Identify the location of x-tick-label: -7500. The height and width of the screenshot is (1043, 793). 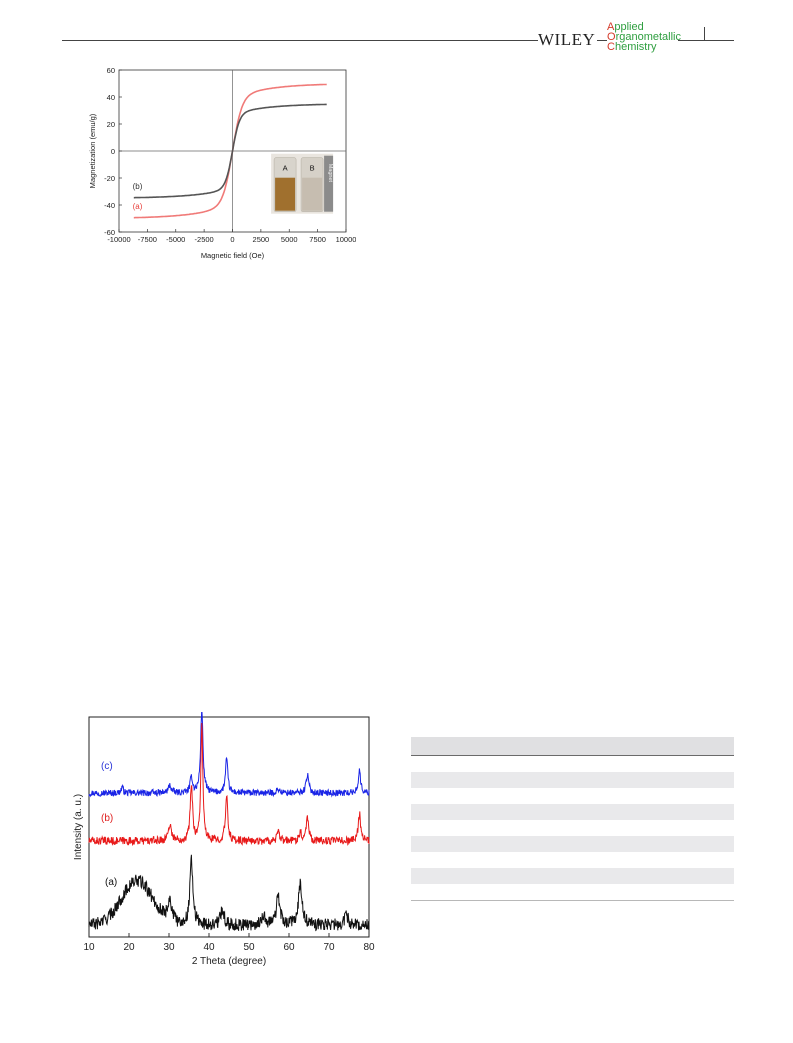
(147, 239).